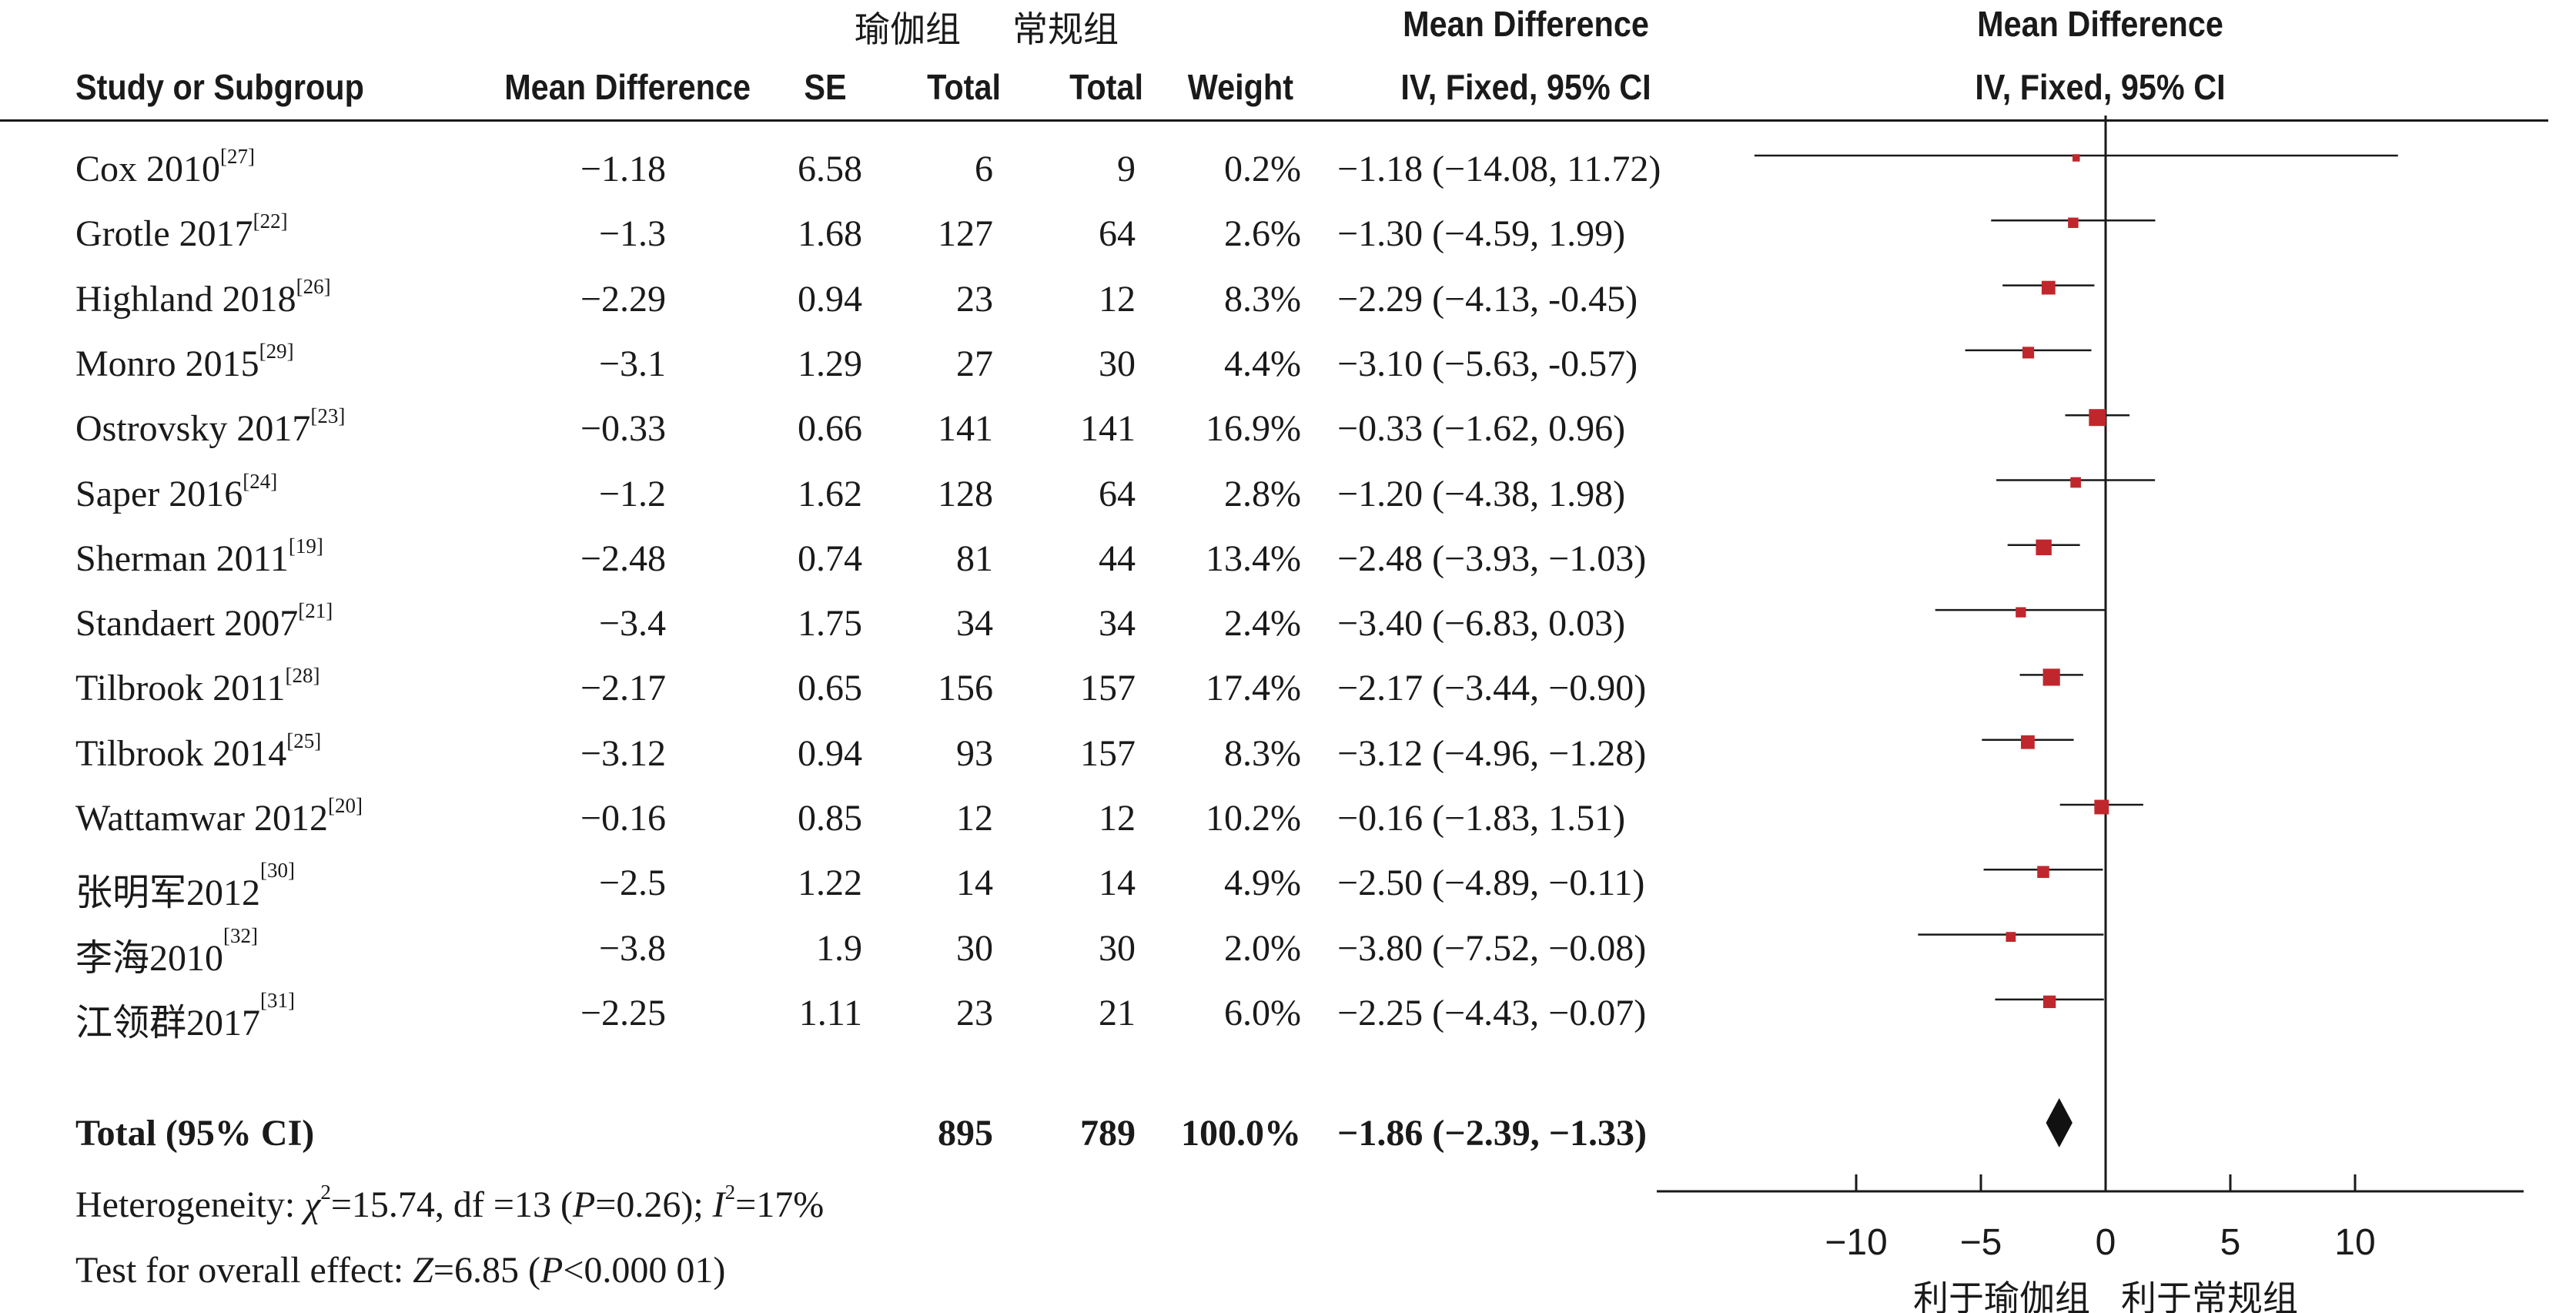 This screenshot has width=2576, height=1313. I want to click on study-n-conventional: 12, so click(1118, 818).